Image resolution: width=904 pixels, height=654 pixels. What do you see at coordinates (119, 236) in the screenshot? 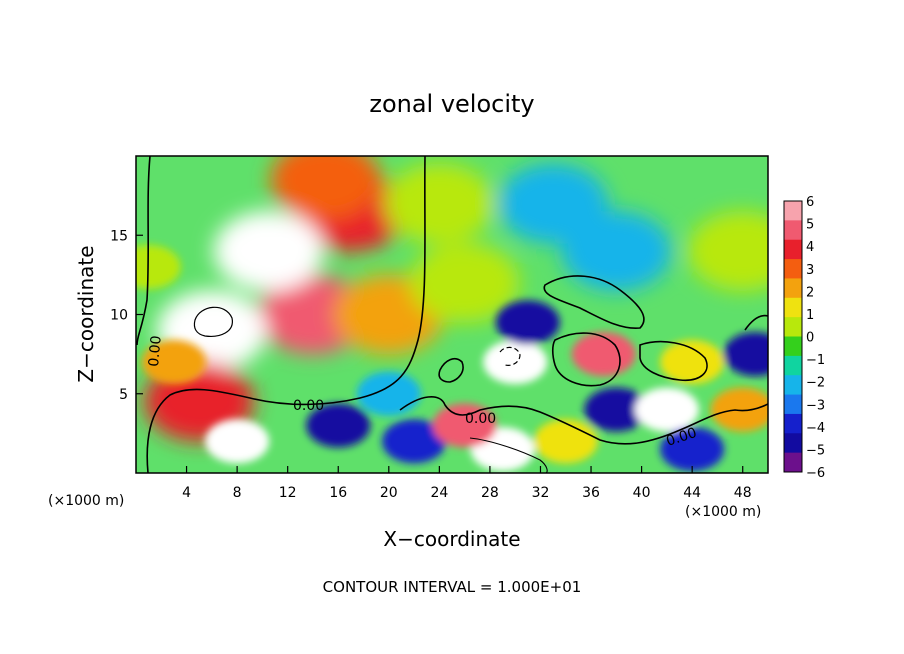
I see `y-tick-label: 15` at bounding box center [119, 236].